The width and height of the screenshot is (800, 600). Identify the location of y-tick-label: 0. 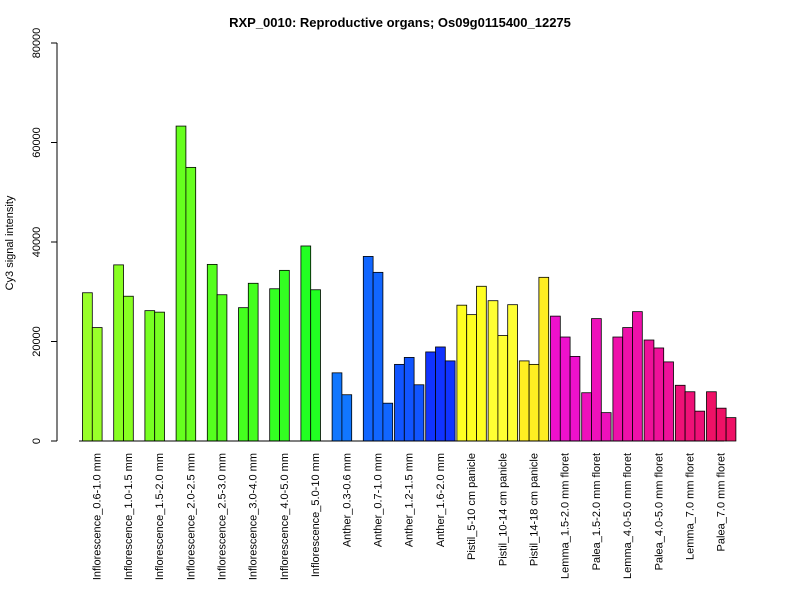
(37, 441).